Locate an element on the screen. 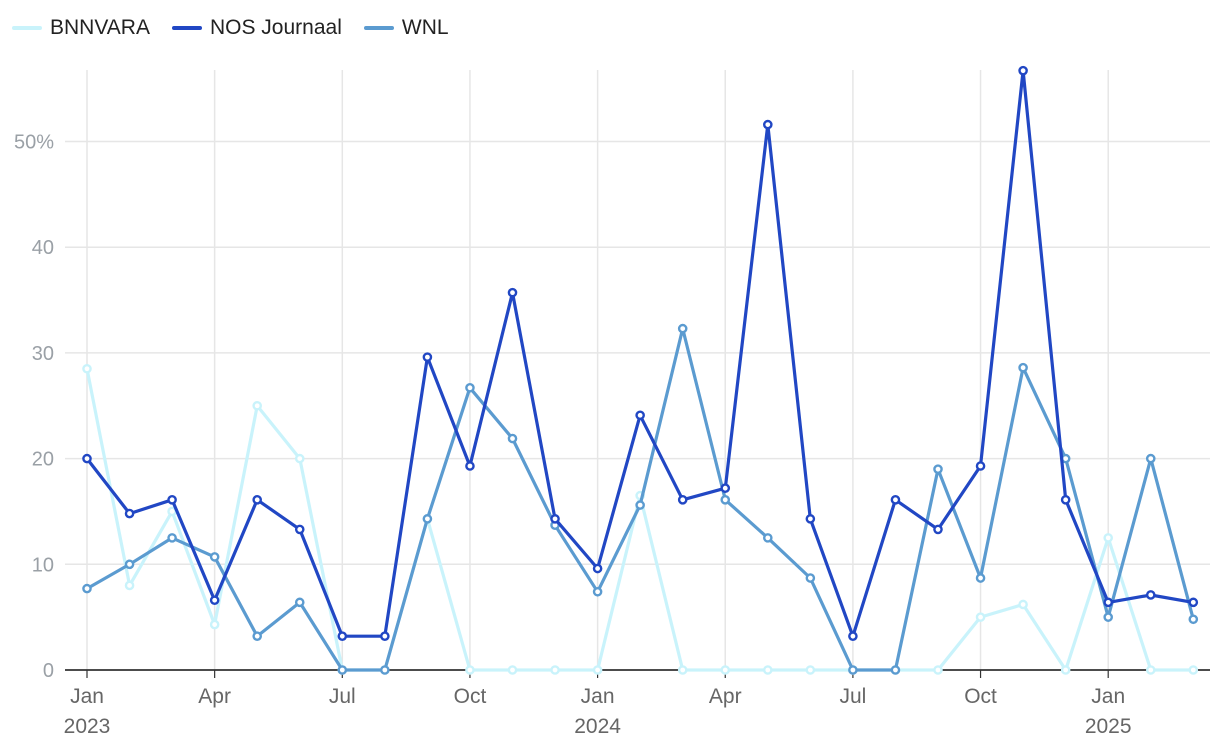 This screenshot has height=746, width=1220. x-tick-year-label: 2025 is located at coordinates (1108, 726).